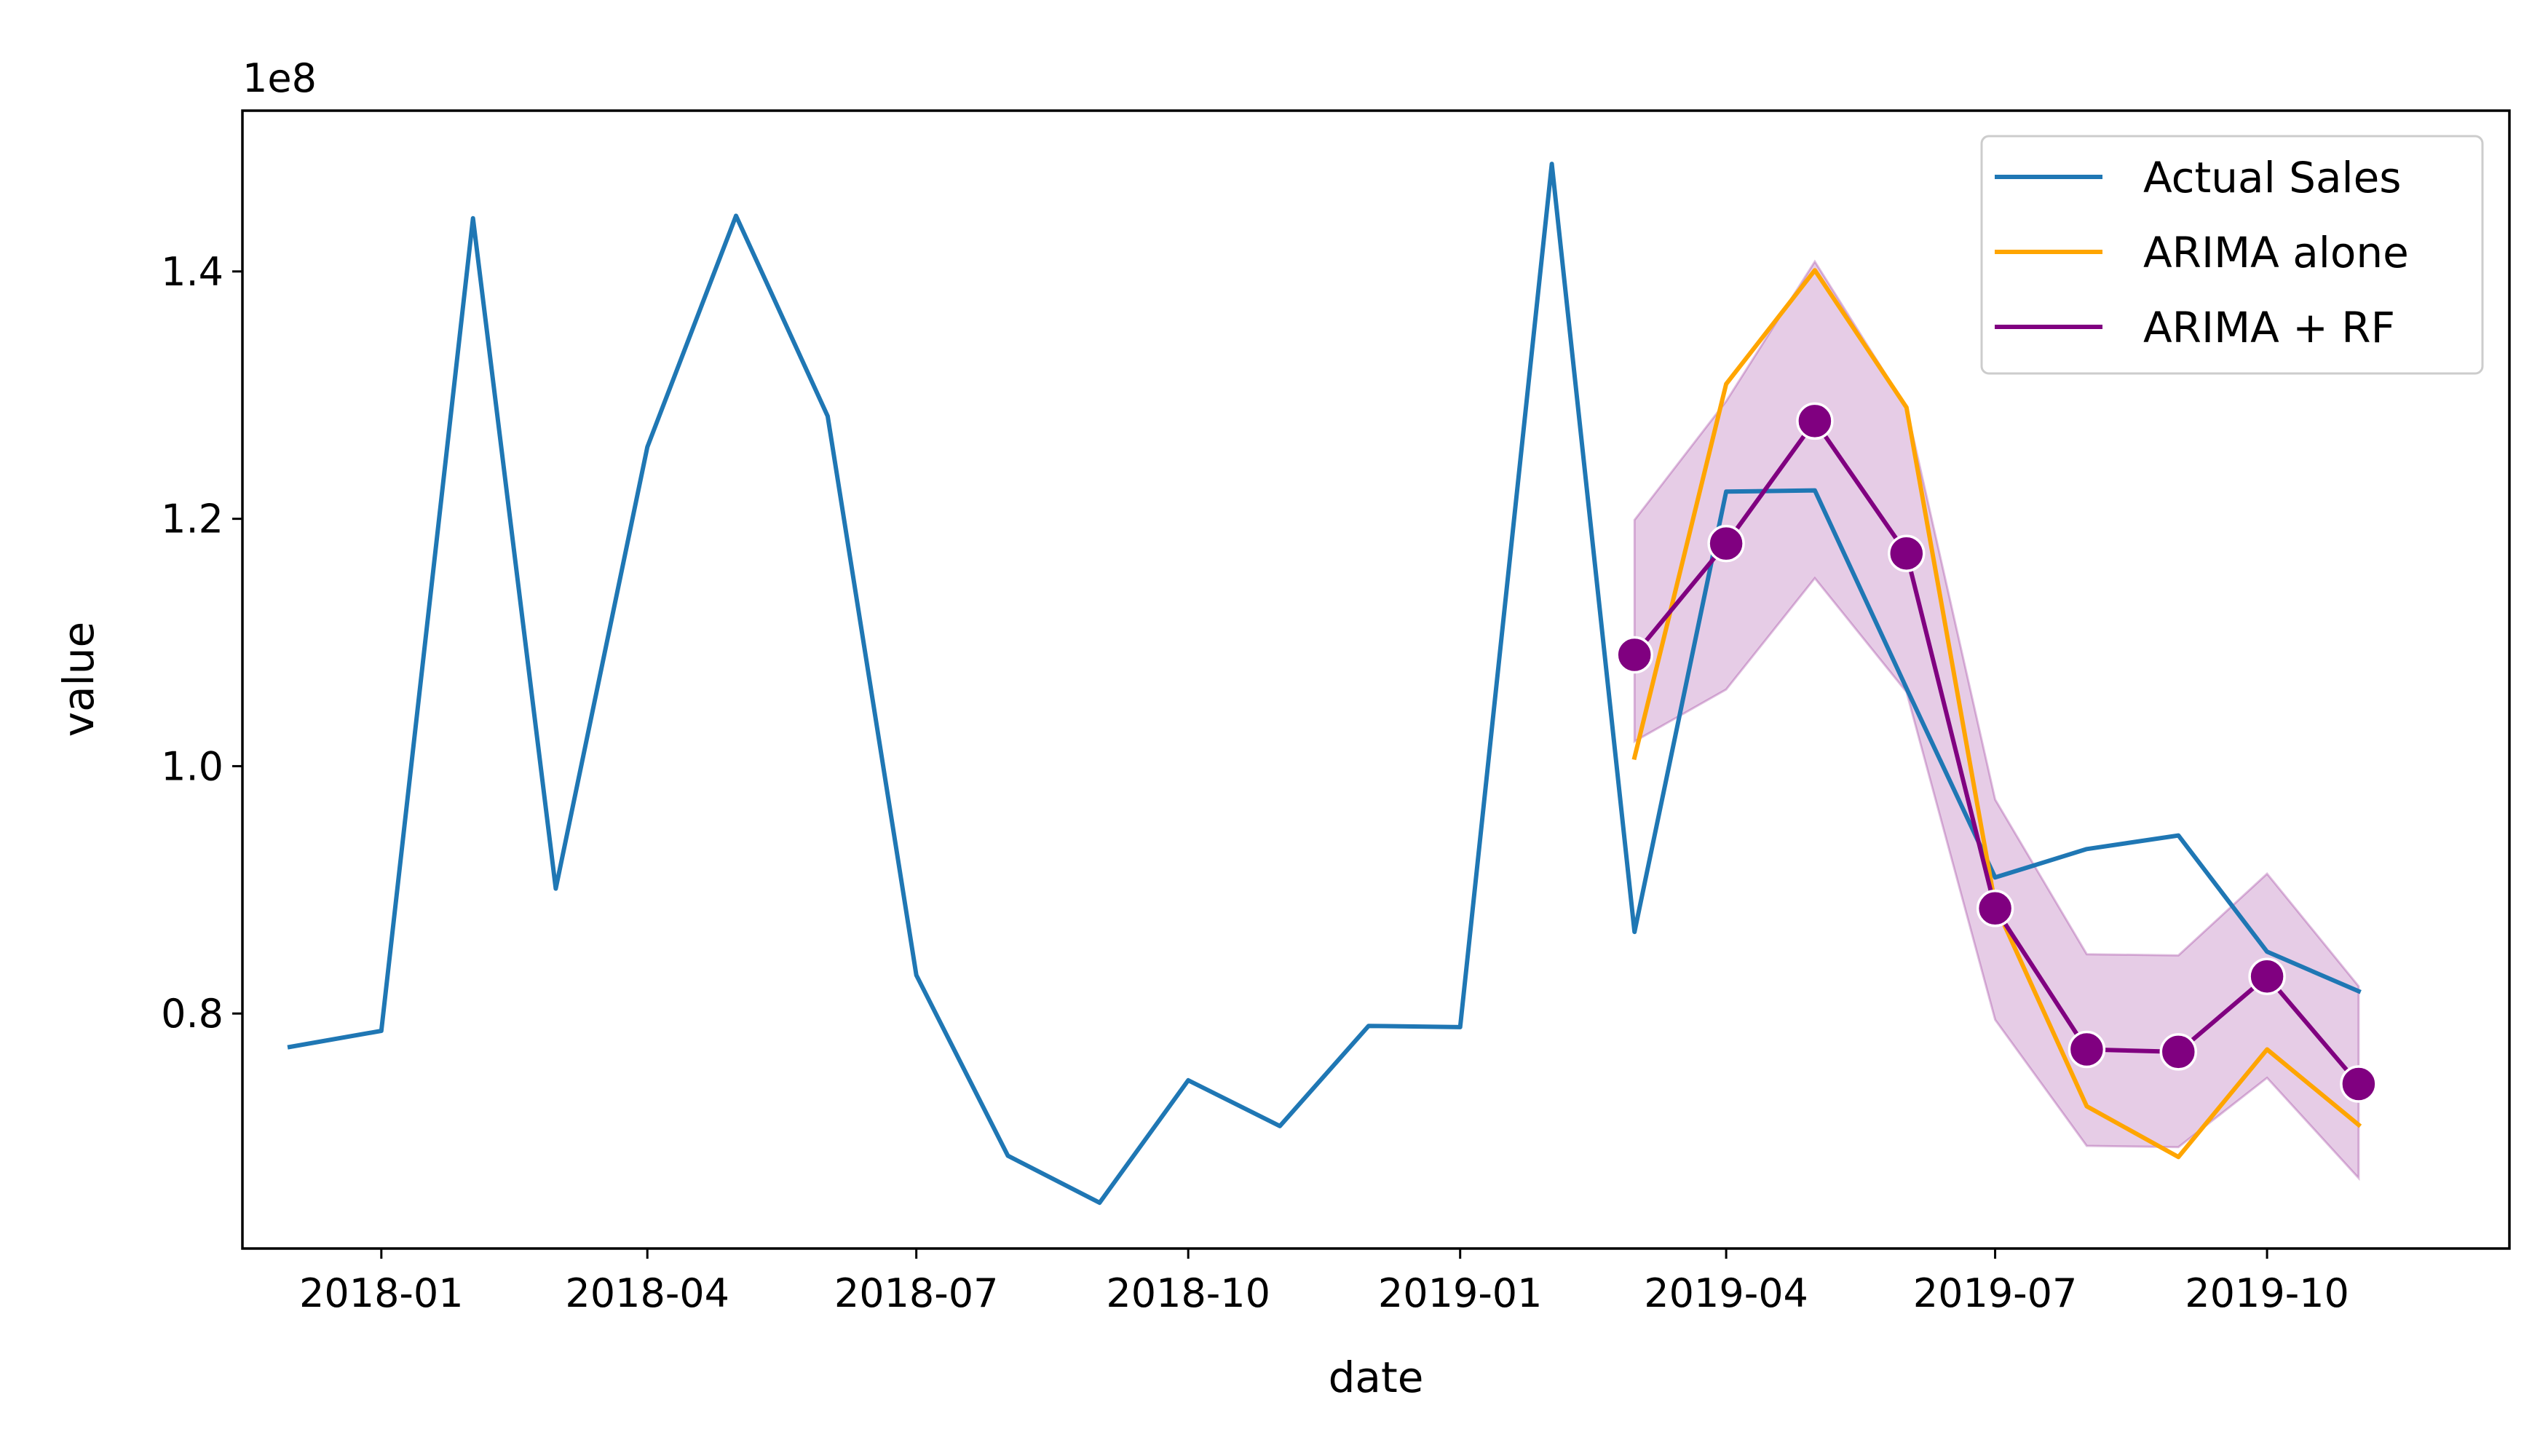 Image resolution: width=2548 pixels, height=1456 pixels. Describe the element at coordinates (1996, 752) in the screenshot. I see `marker-layer` at that location.